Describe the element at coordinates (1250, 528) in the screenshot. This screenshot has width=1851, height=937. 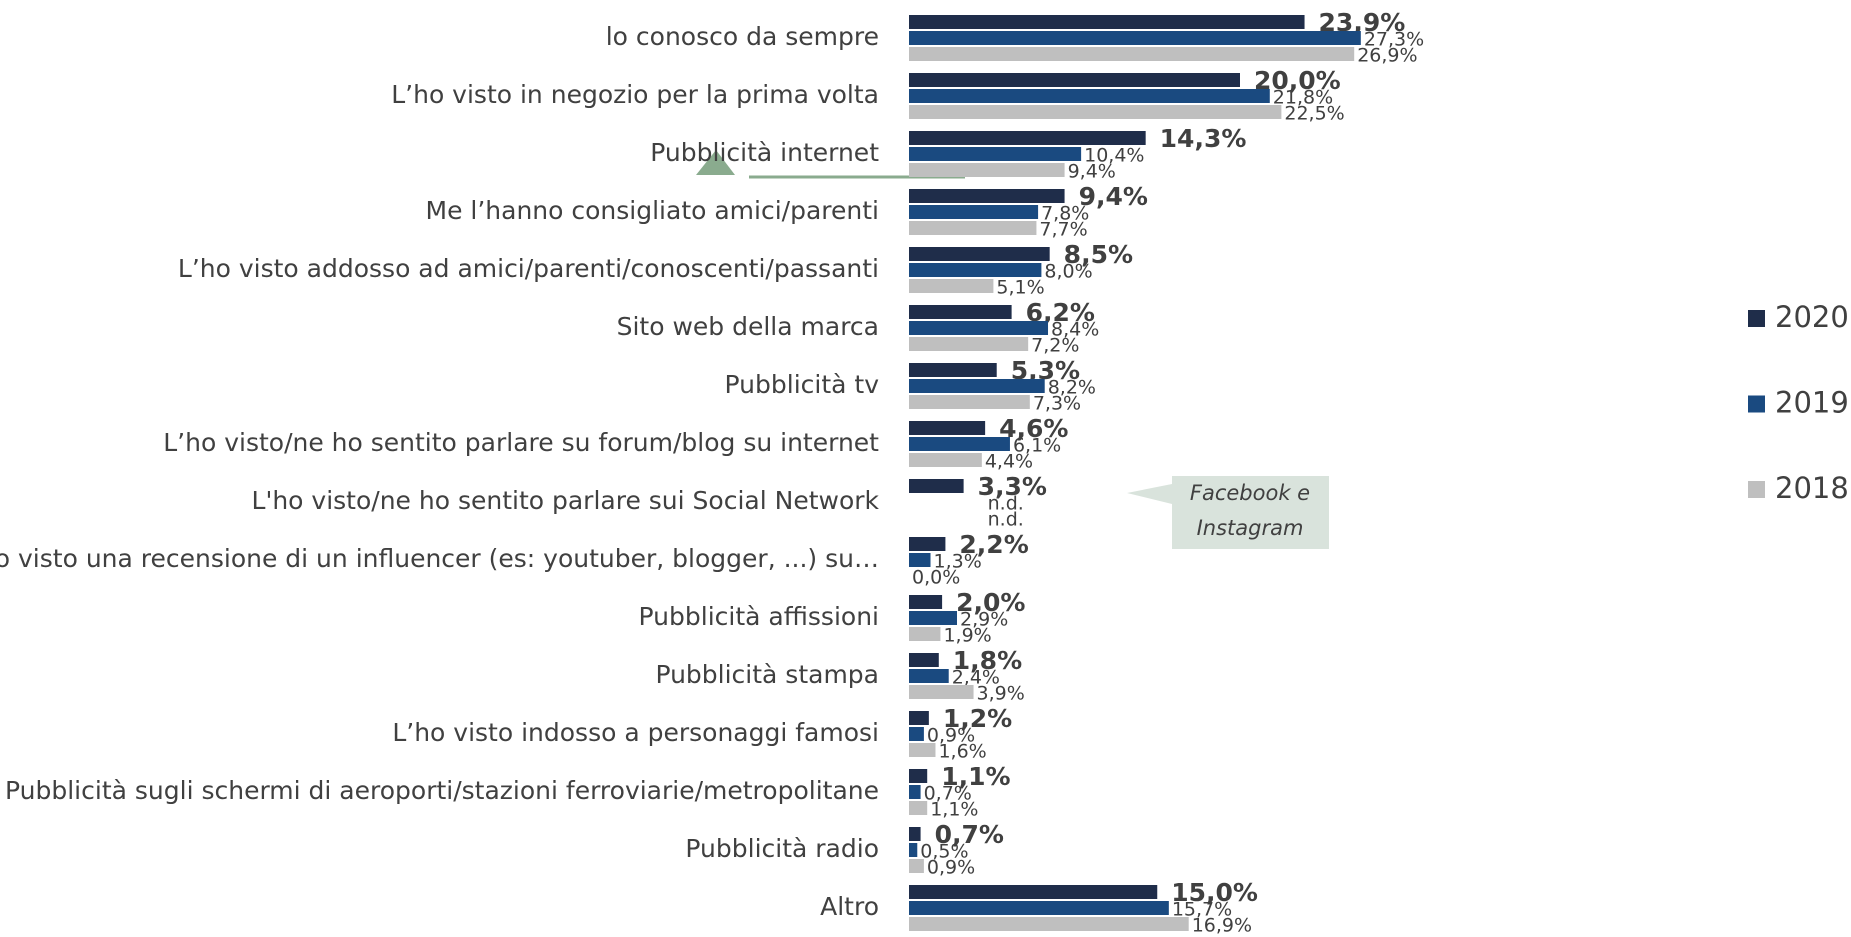
I see `callout-text: Instagram` at that location.